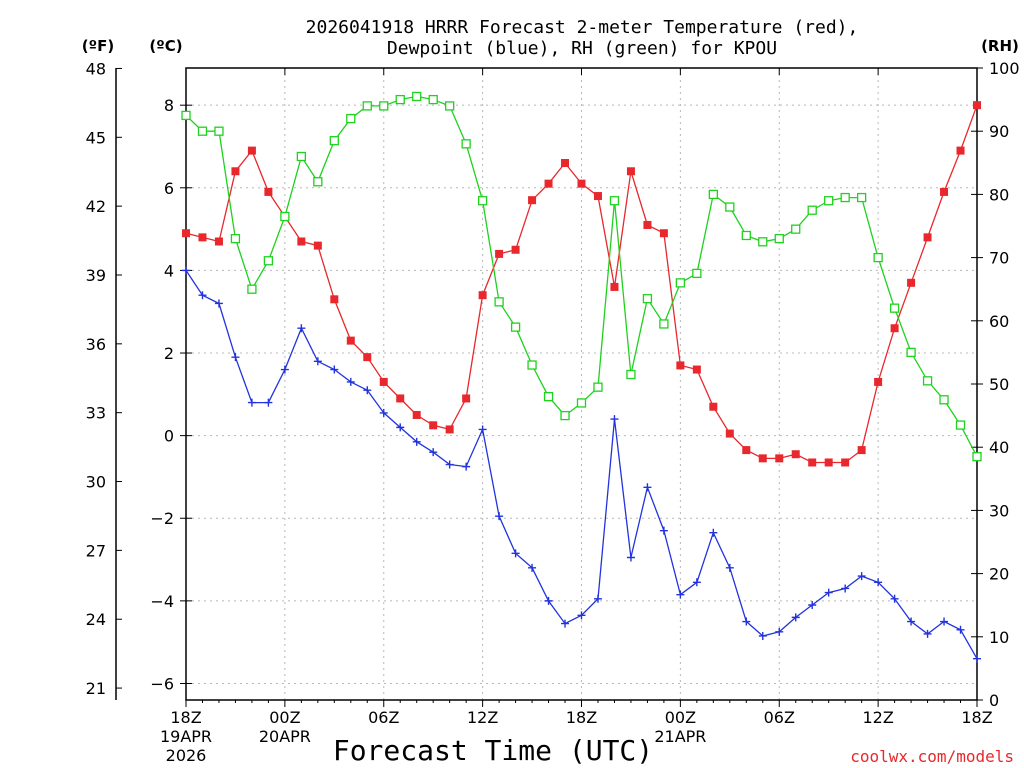  I want to click on rh-tick-label: 10, so click(999, 637).